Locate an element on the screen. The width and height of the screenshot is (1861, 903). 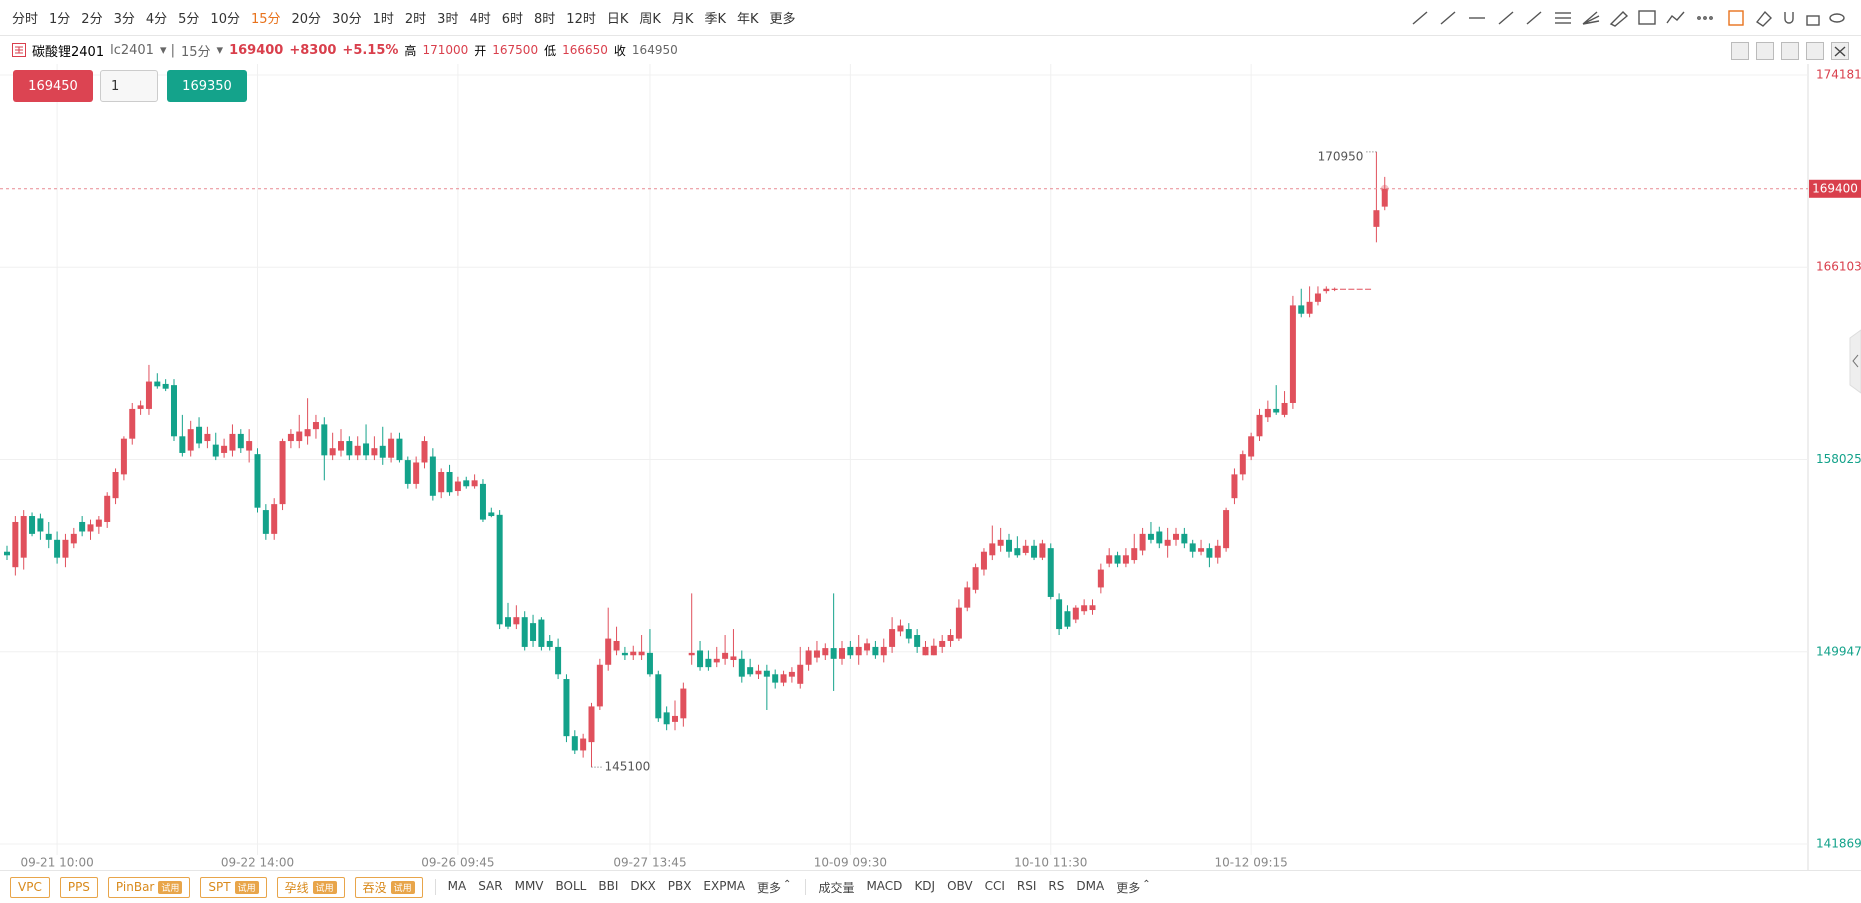
pattern-tag: SPT 试用 is located at coordinates (233, 887).